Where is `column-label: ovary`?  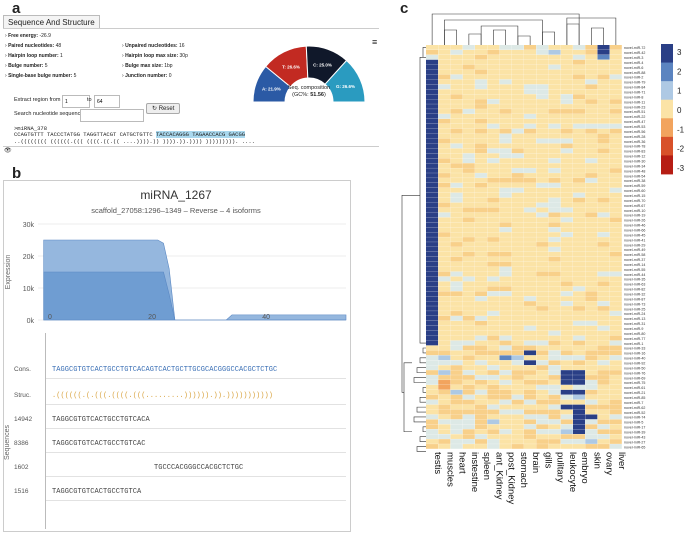 column-label: ovary is located at coordinates (609, 463).